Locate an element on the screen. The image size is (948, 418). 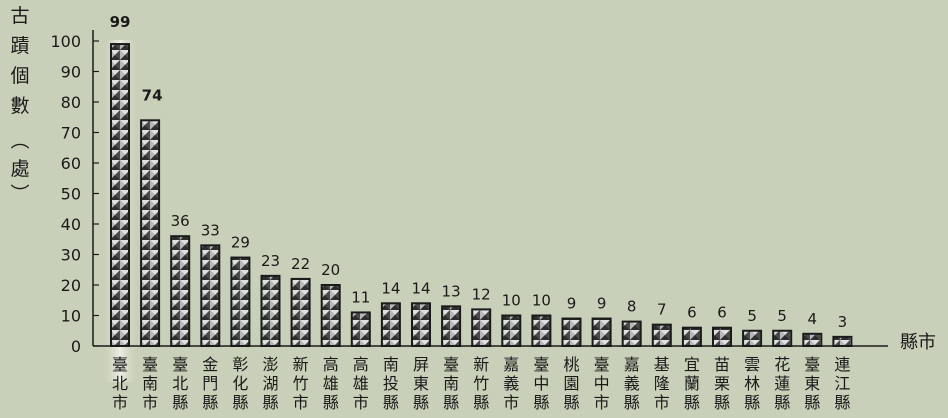
data-label: 8 is located at coordinates (632, 307).